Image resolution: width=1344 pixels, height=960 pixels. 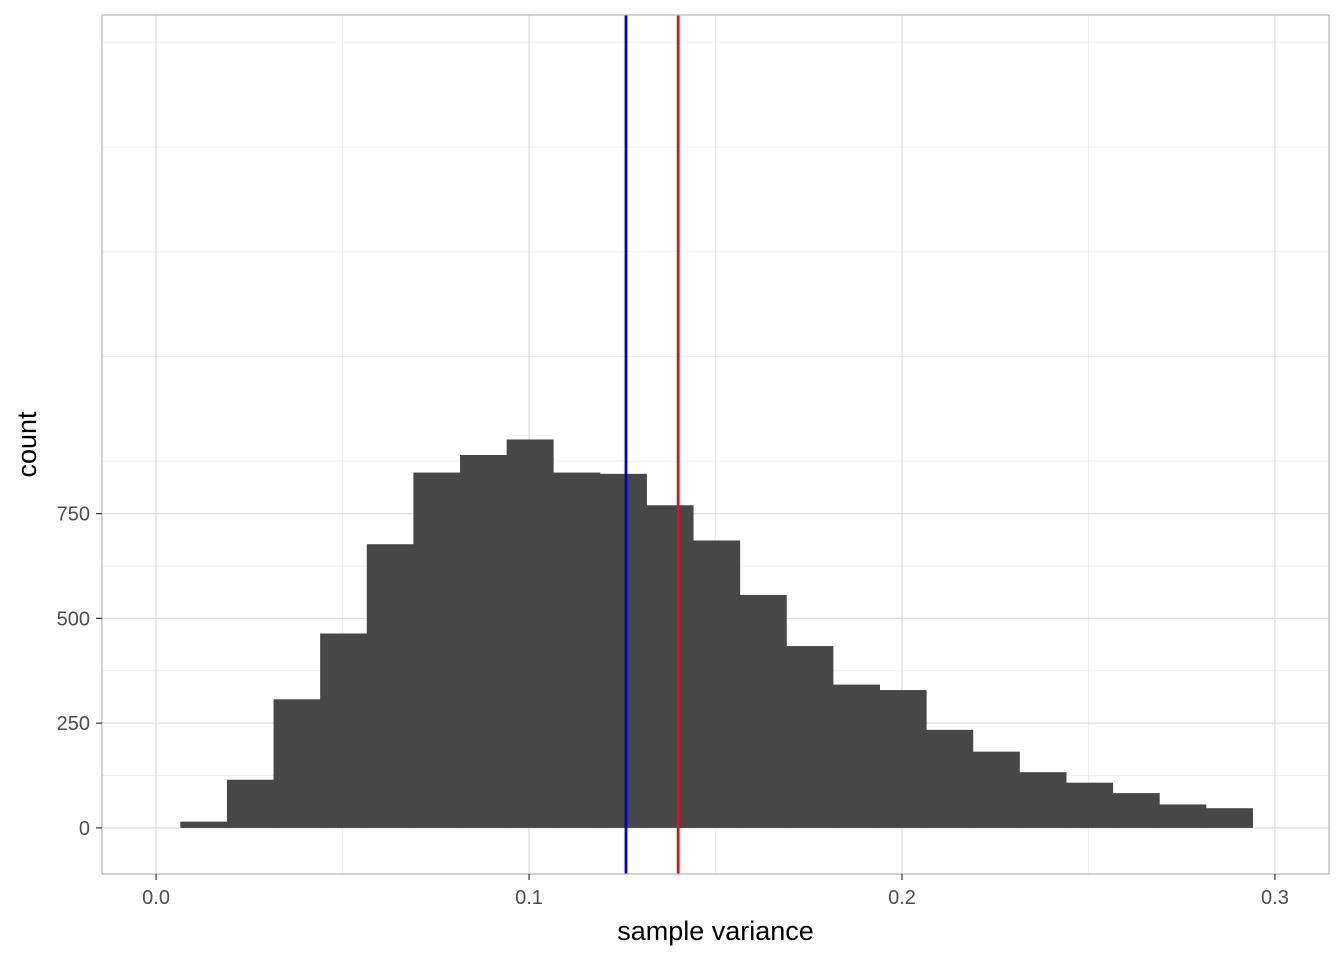 I want to click on x-axis-ticks: 0.0 0.1 0.2 0.3, so click(x=715, y=891).